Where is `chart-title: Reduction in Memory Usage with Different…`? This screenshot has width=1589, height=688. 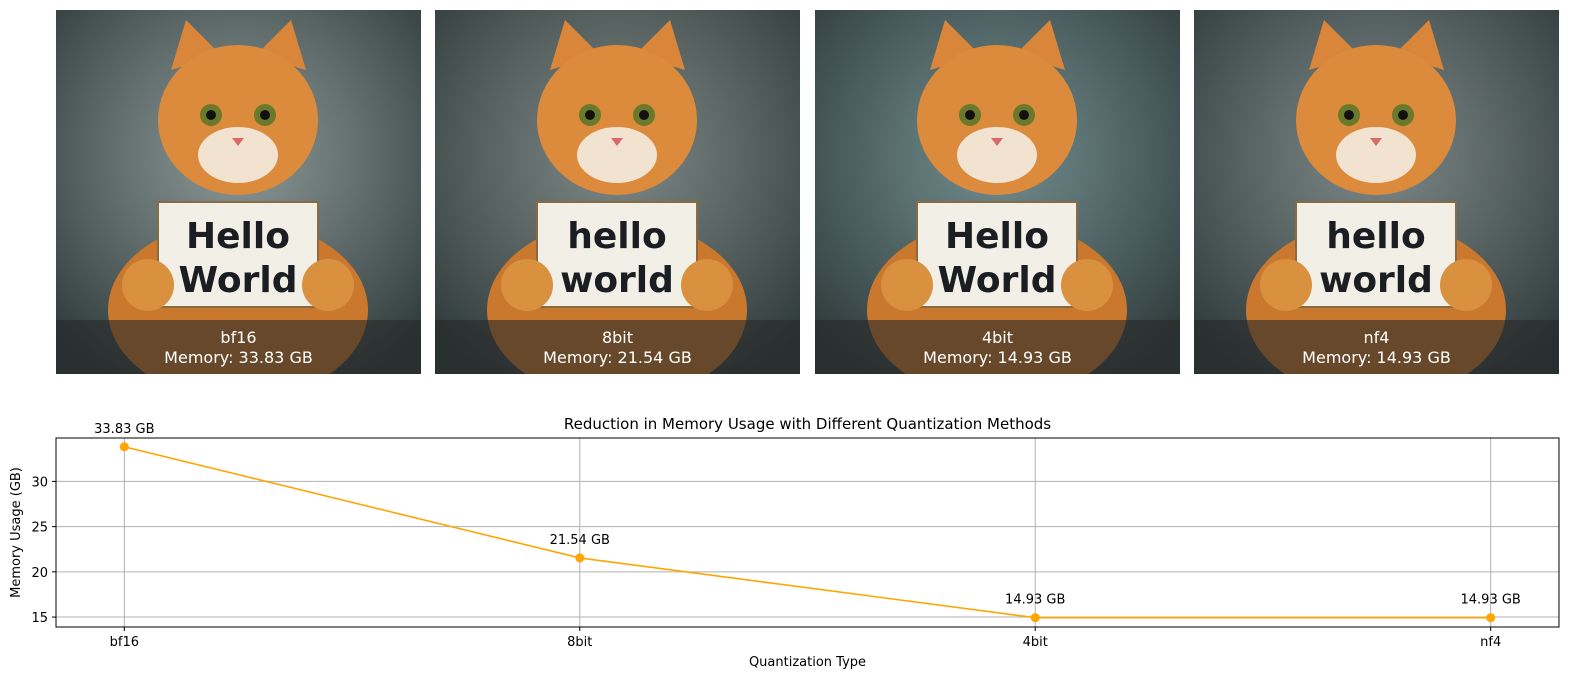
chart-title: Reduction in Memory Usage with Different… is located at coordinates (807, 424).